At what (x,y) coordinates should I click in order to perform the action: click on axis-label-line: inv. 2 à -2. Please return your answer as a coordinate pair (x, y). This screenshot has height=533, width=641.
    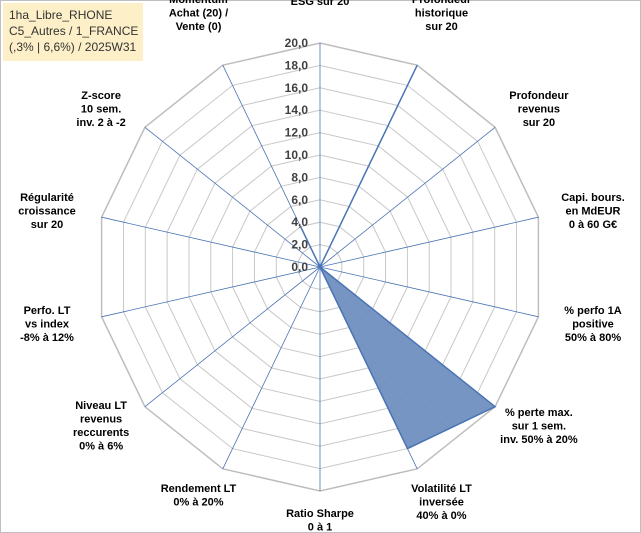
    Looking at the image, I should click on (100, 123).